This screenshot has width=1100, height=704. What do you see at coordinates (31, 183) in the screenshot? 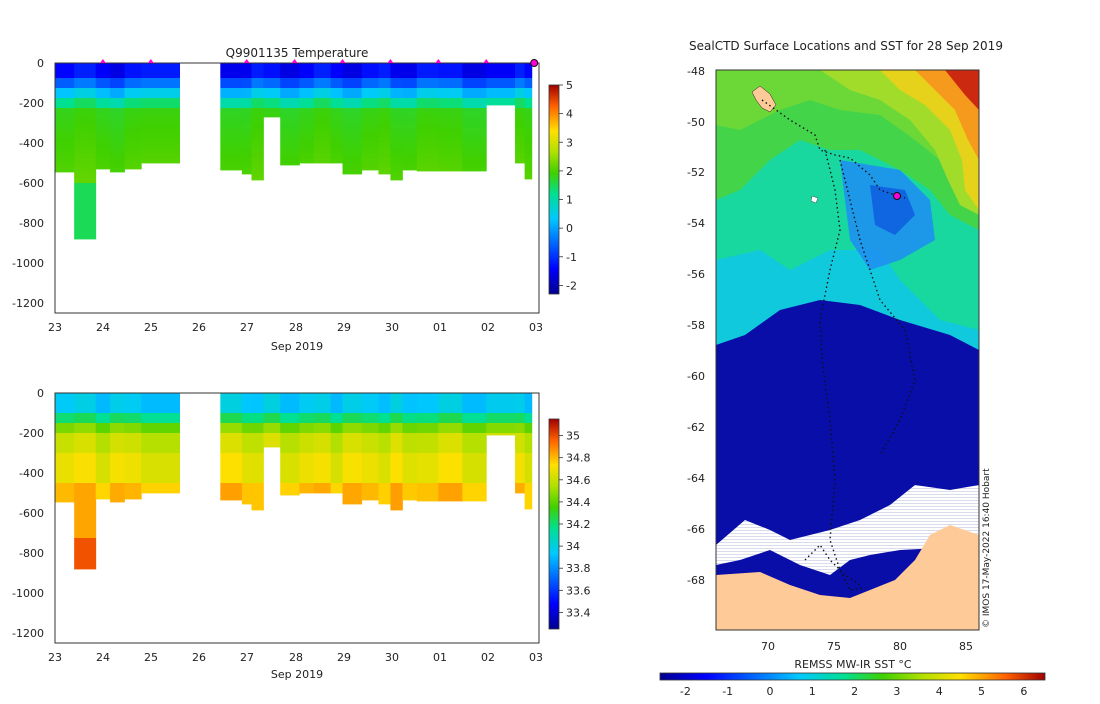
I see `temperature-y-tick: -600` at bounding box center [31, 183].